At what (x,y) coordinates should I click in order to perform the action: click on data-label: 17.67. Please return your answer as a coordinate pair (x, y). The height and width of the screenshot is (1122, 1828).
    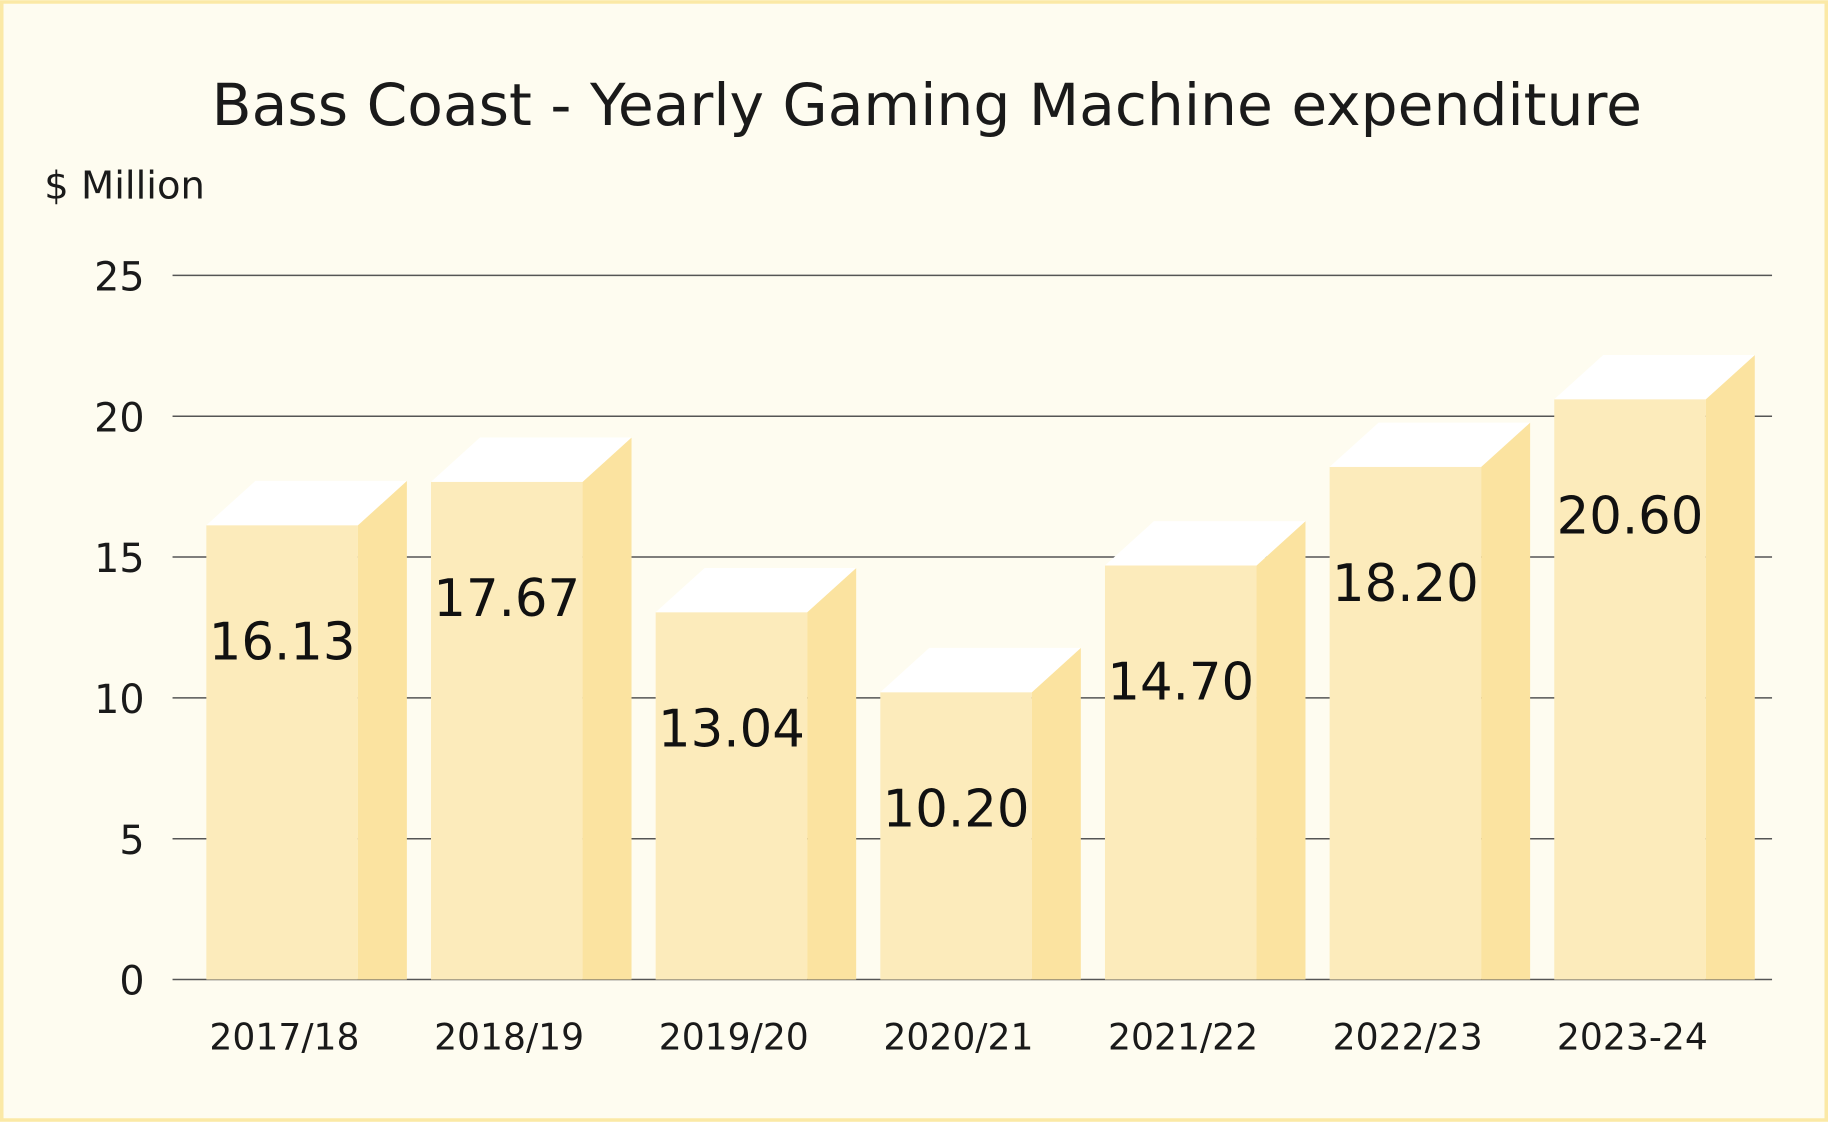
    Looking at the image, I should click on (506, 599).